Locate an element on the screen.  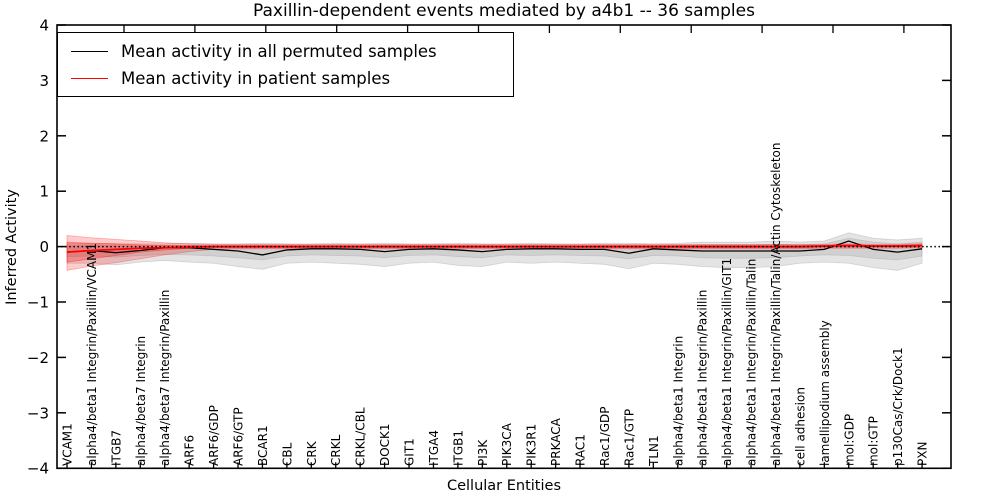
y-tick-label: 4 is located at coordinates (44, 26).